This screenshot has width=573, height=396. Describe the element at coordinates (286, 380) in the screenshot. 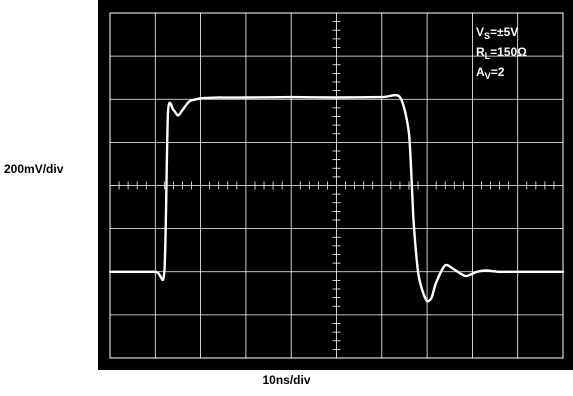

I see `x-axis-label: 10ns/div` at that location.